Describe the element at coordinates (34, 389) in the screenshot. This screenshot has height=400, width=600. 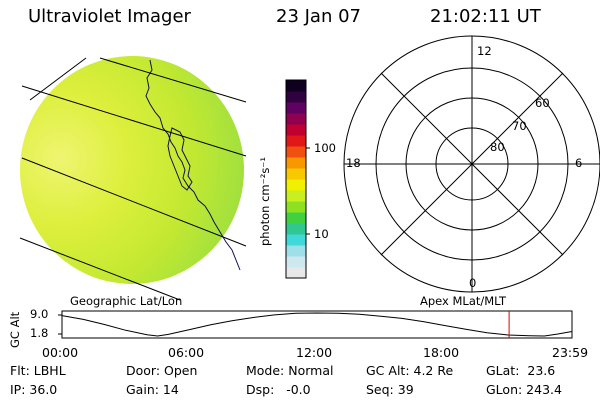
I see `info-ip: IP: 36.0` at that location.